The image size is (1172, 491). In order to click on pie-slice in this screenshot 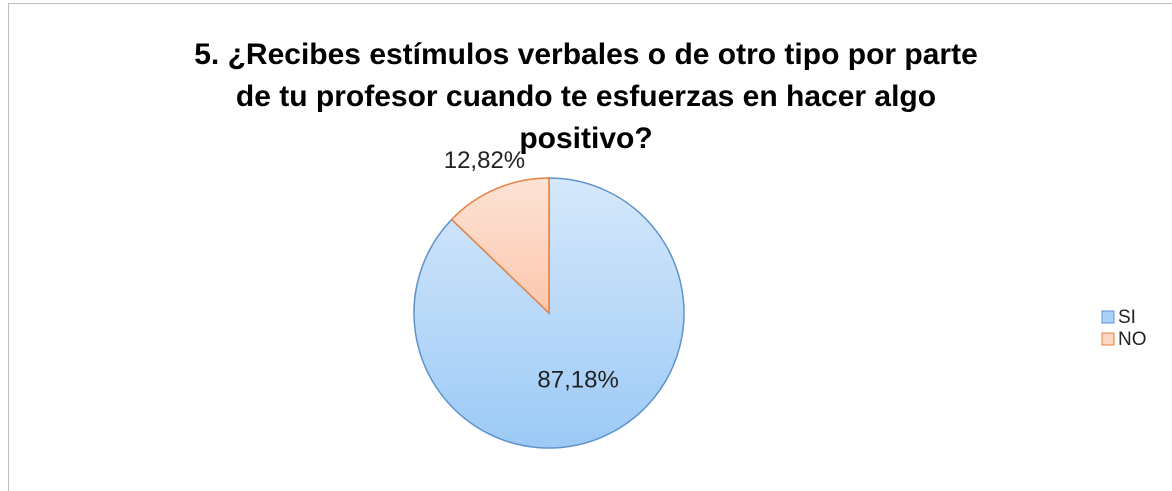, I will do `click(500, 246)`.